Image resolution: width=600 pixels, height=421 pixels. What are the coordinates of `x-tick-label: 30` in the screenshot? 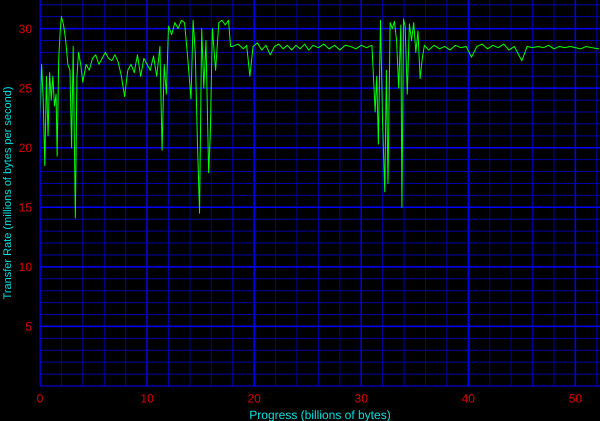 It's located at (361, 399).